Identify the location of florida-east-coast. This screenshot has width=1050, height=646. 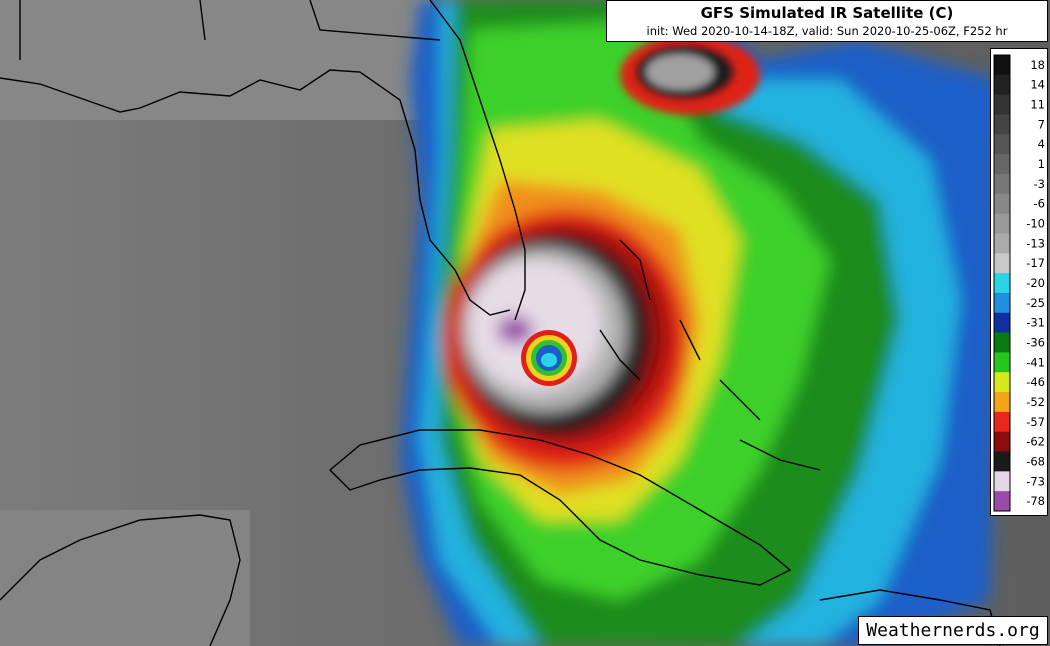
(477, 160).